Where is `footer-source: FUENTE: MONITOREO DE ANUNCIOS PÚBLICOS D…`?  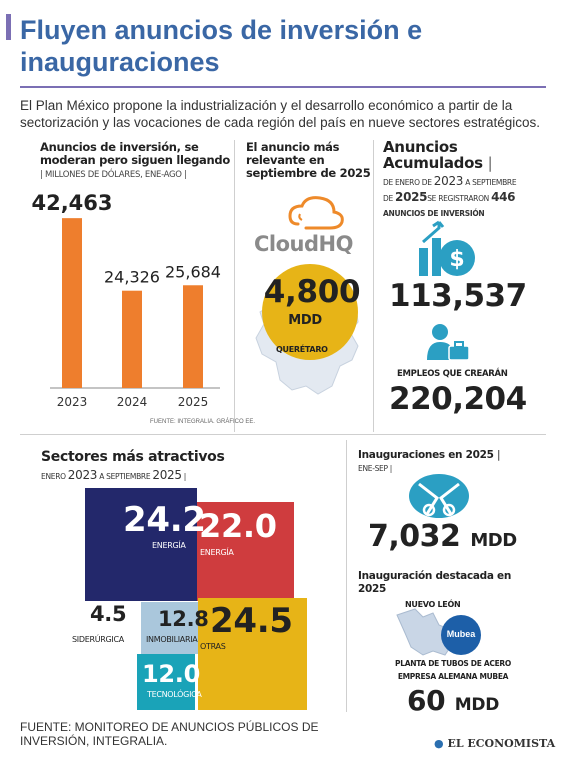 footer-source: FUENTE: MONITOREO DE ANUNCIOS PÚBLICOS D… is located at coordinates (169, 734).